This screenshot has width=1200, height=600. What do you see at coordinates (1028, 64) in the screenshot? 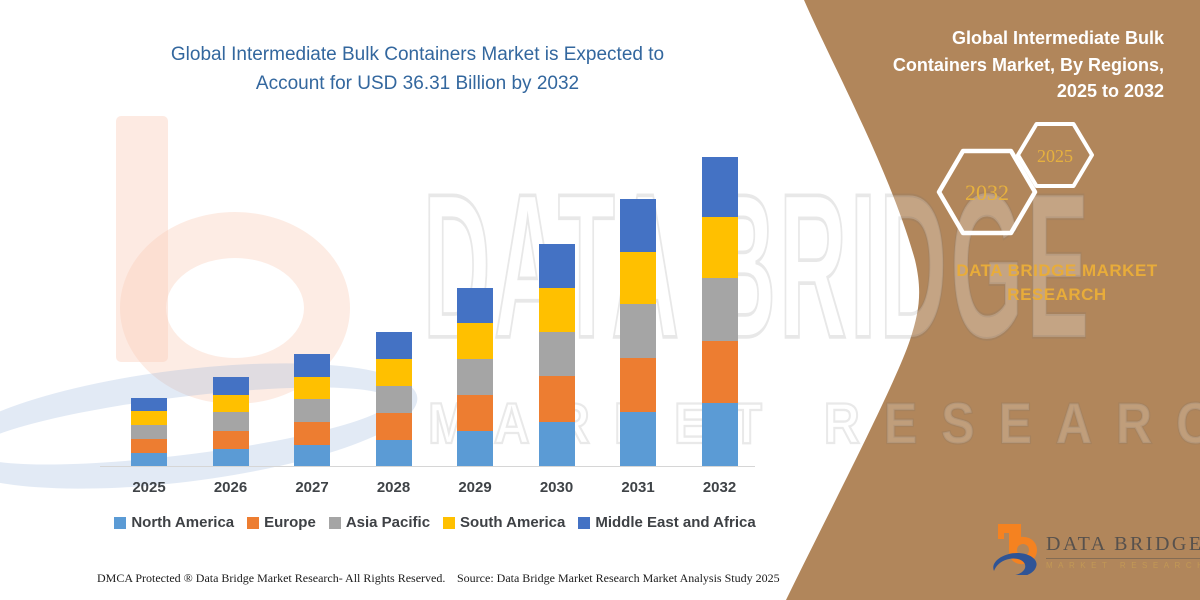
I see `panel-title-line2: Containers Market, By Regions,` at bounding box center [1028, 64].